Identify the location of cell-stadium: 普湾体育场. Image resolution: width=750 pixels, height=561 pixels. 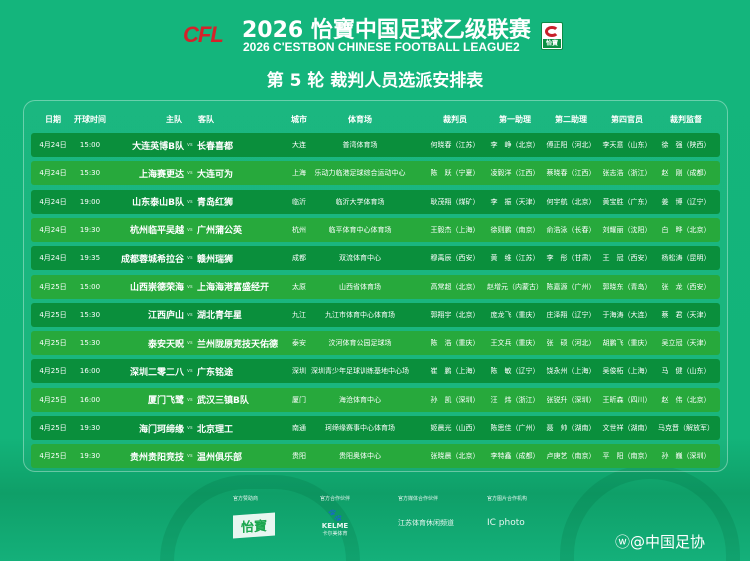
(360, 145).